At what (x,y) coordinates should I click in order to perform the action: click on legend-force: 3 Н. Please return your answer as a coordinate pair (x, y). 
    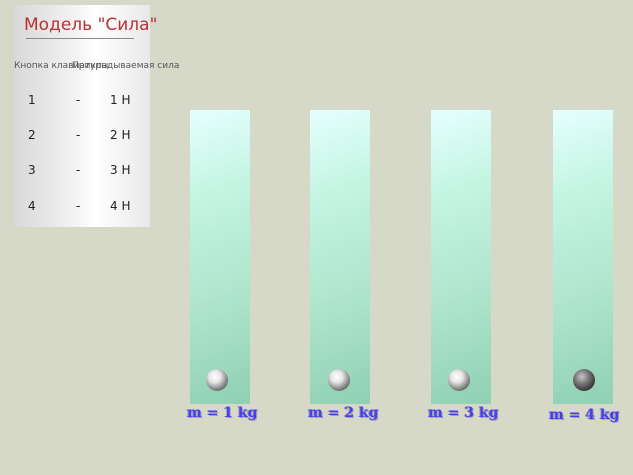
    Looking at the image, I should click on (120, 170).